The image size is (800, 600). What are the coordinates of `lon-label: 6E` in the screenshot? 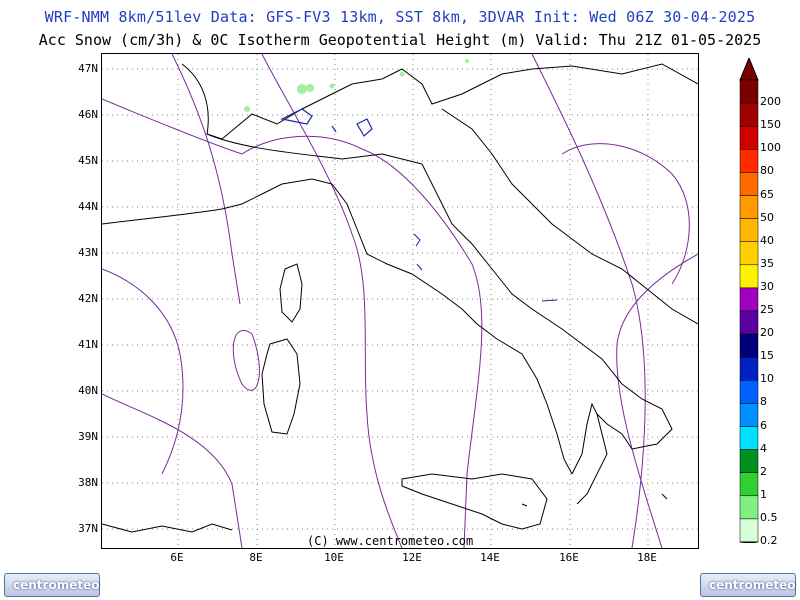 It's located at (177, 557).